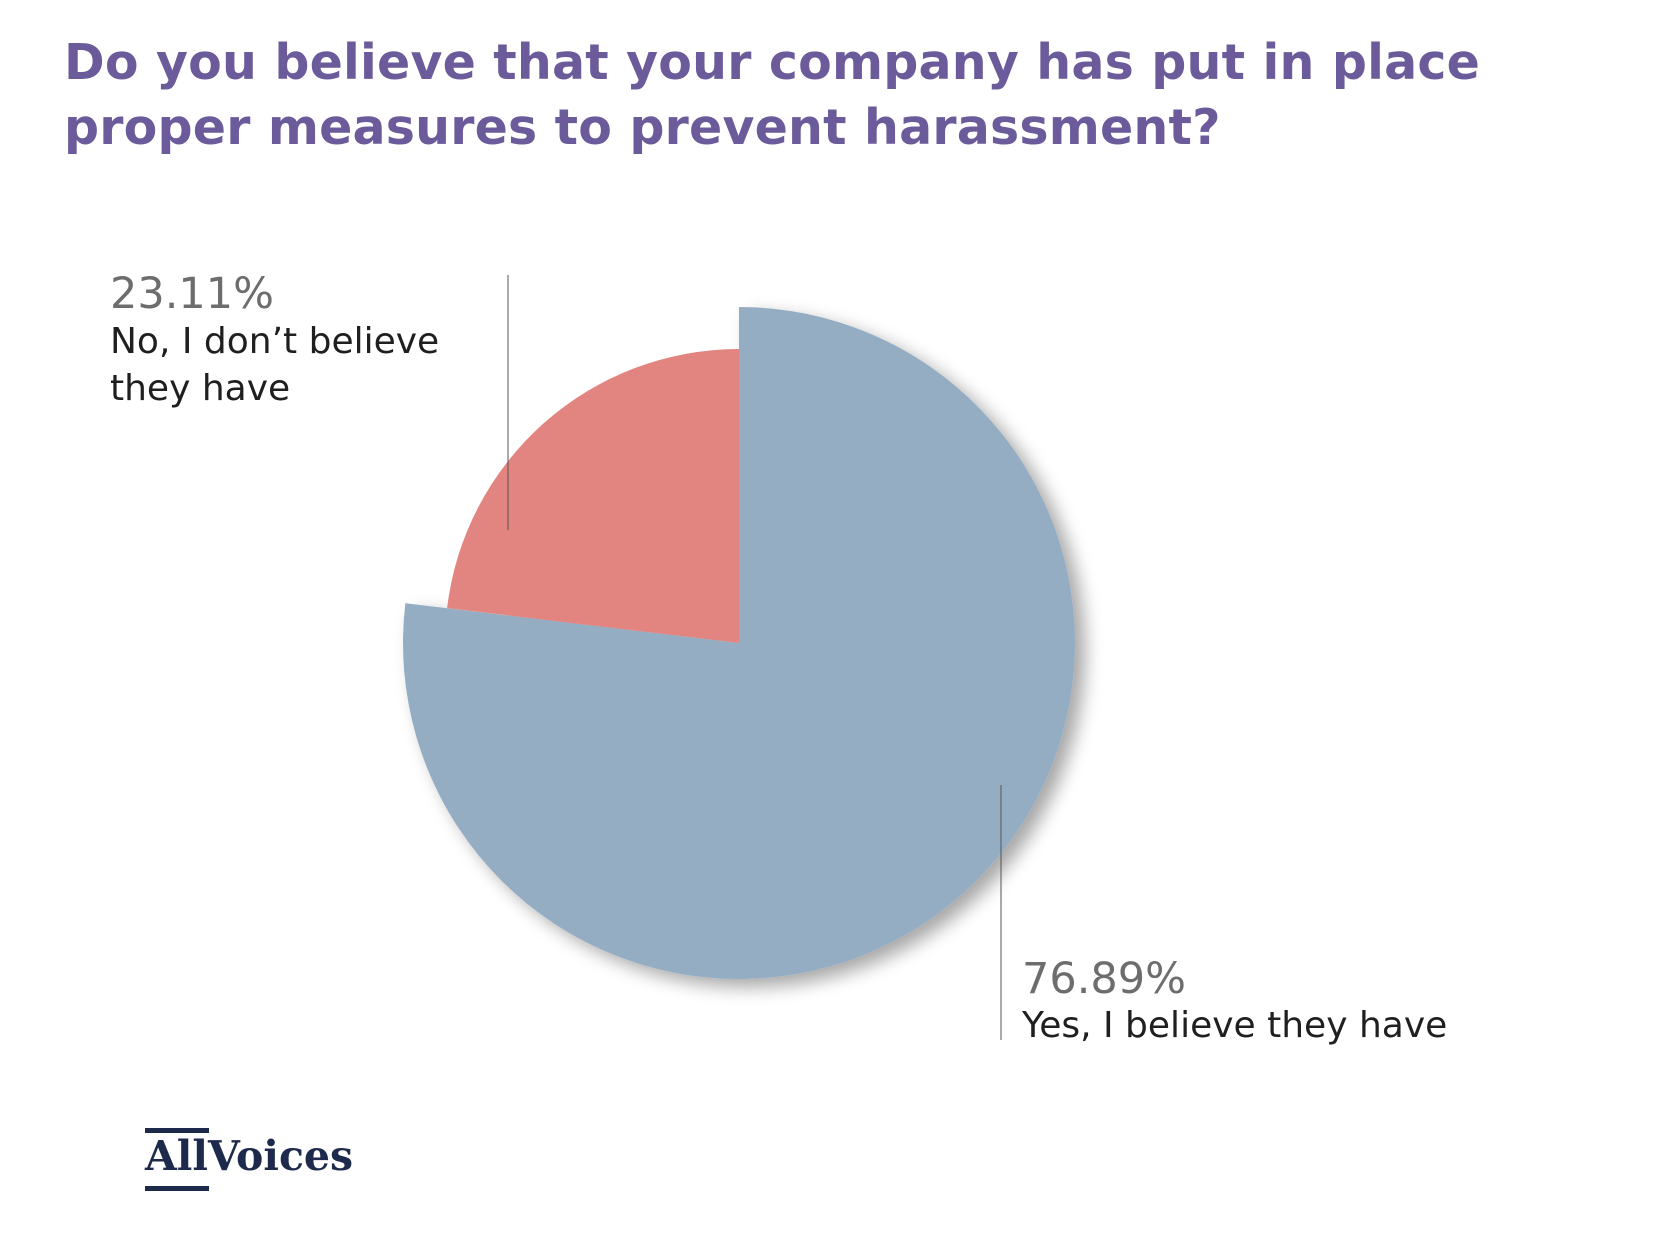 The image size is (1667, 1251). I want to click on pie-slice-no, so click(593, 496).